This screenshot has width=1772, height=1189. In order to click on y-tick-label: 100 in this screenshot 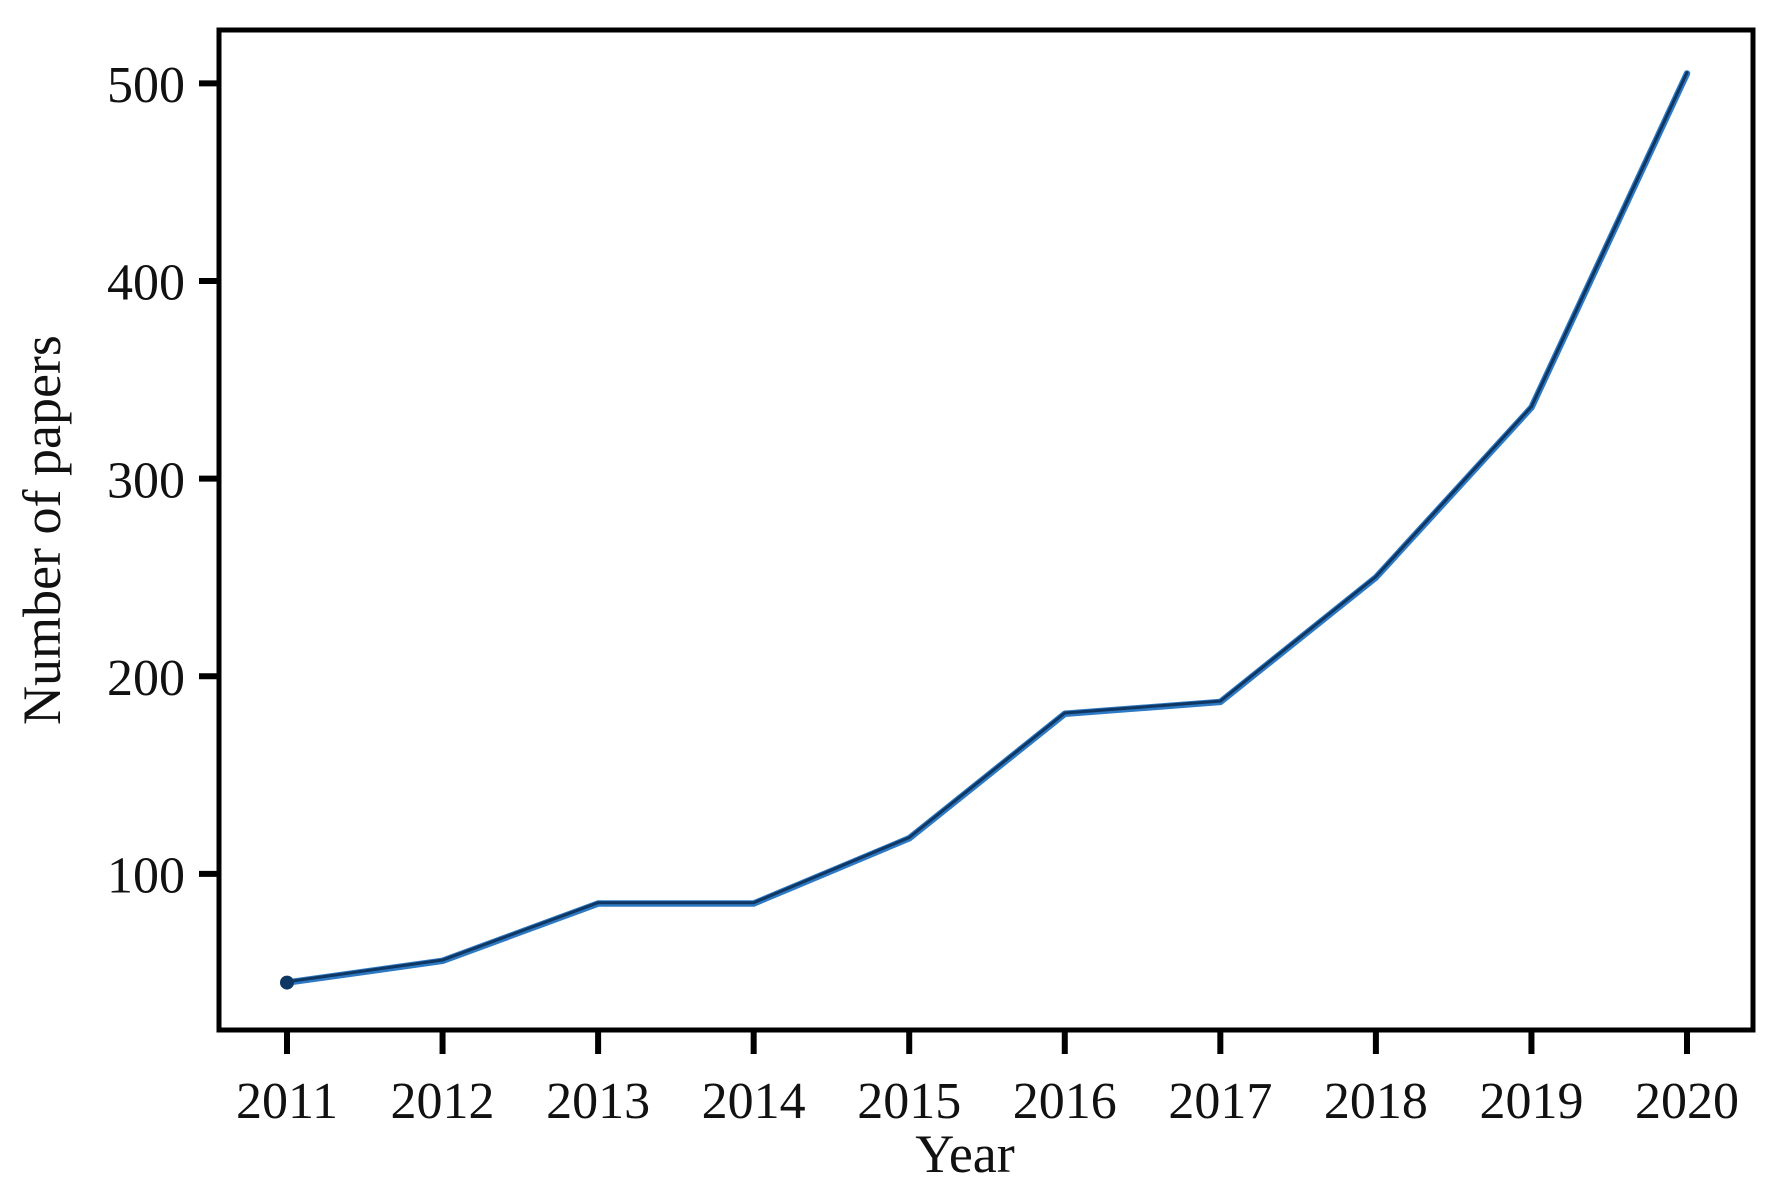, I will do `click(146, 876)`.